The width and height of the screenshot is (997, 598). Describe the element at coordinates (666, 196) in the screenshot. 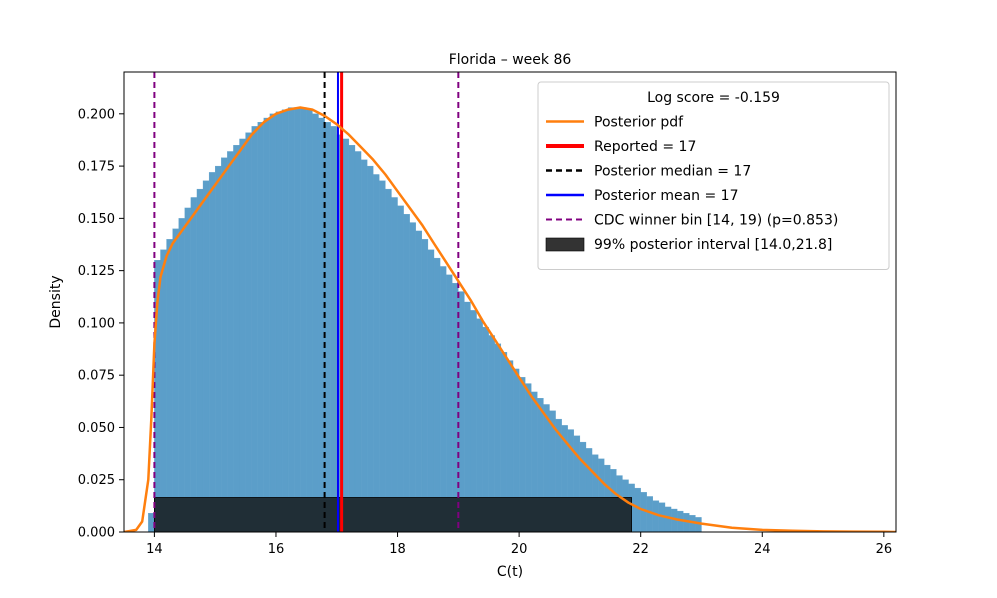

I see `legend-label: Posterior mean = 17` at that location.